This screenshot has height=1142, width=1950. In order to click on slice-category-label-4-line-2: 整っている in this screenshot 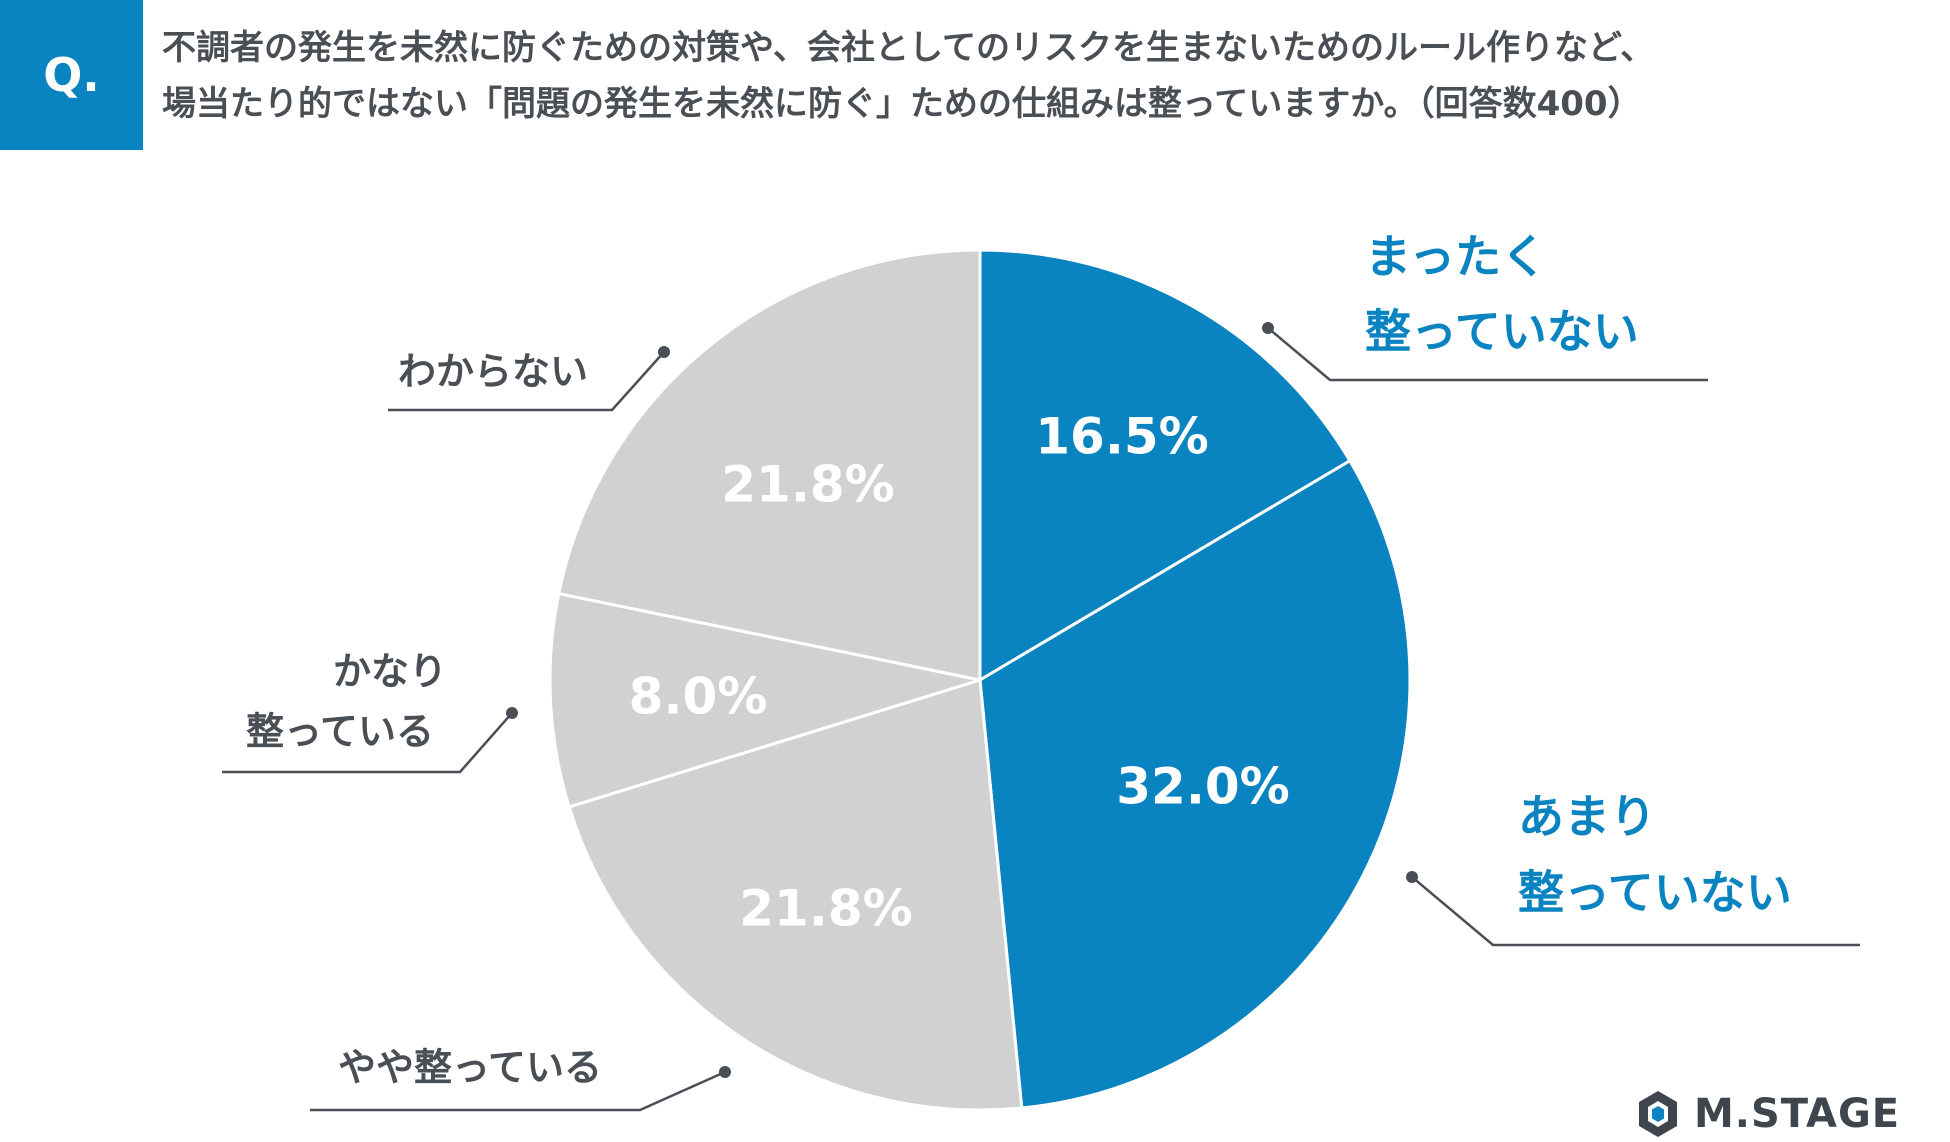, I will do `click(340, 732)`.